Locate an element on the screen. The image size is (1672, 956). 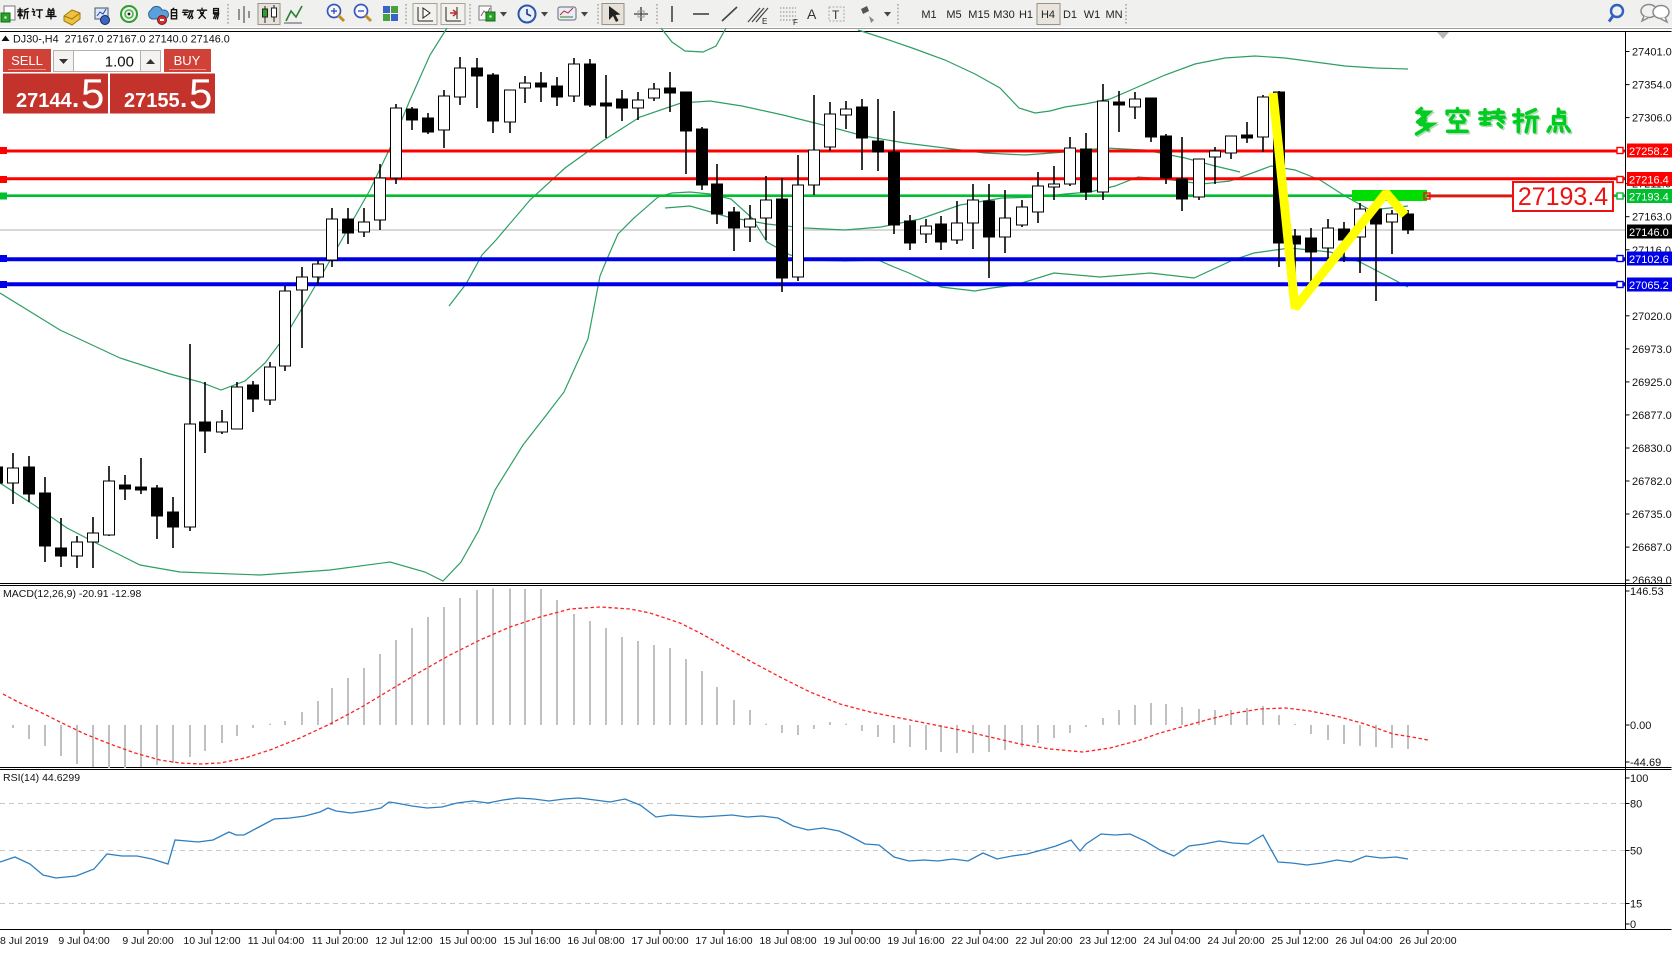
svg-text: 22 Jul 04:00 is located at coordinates (979, 941).